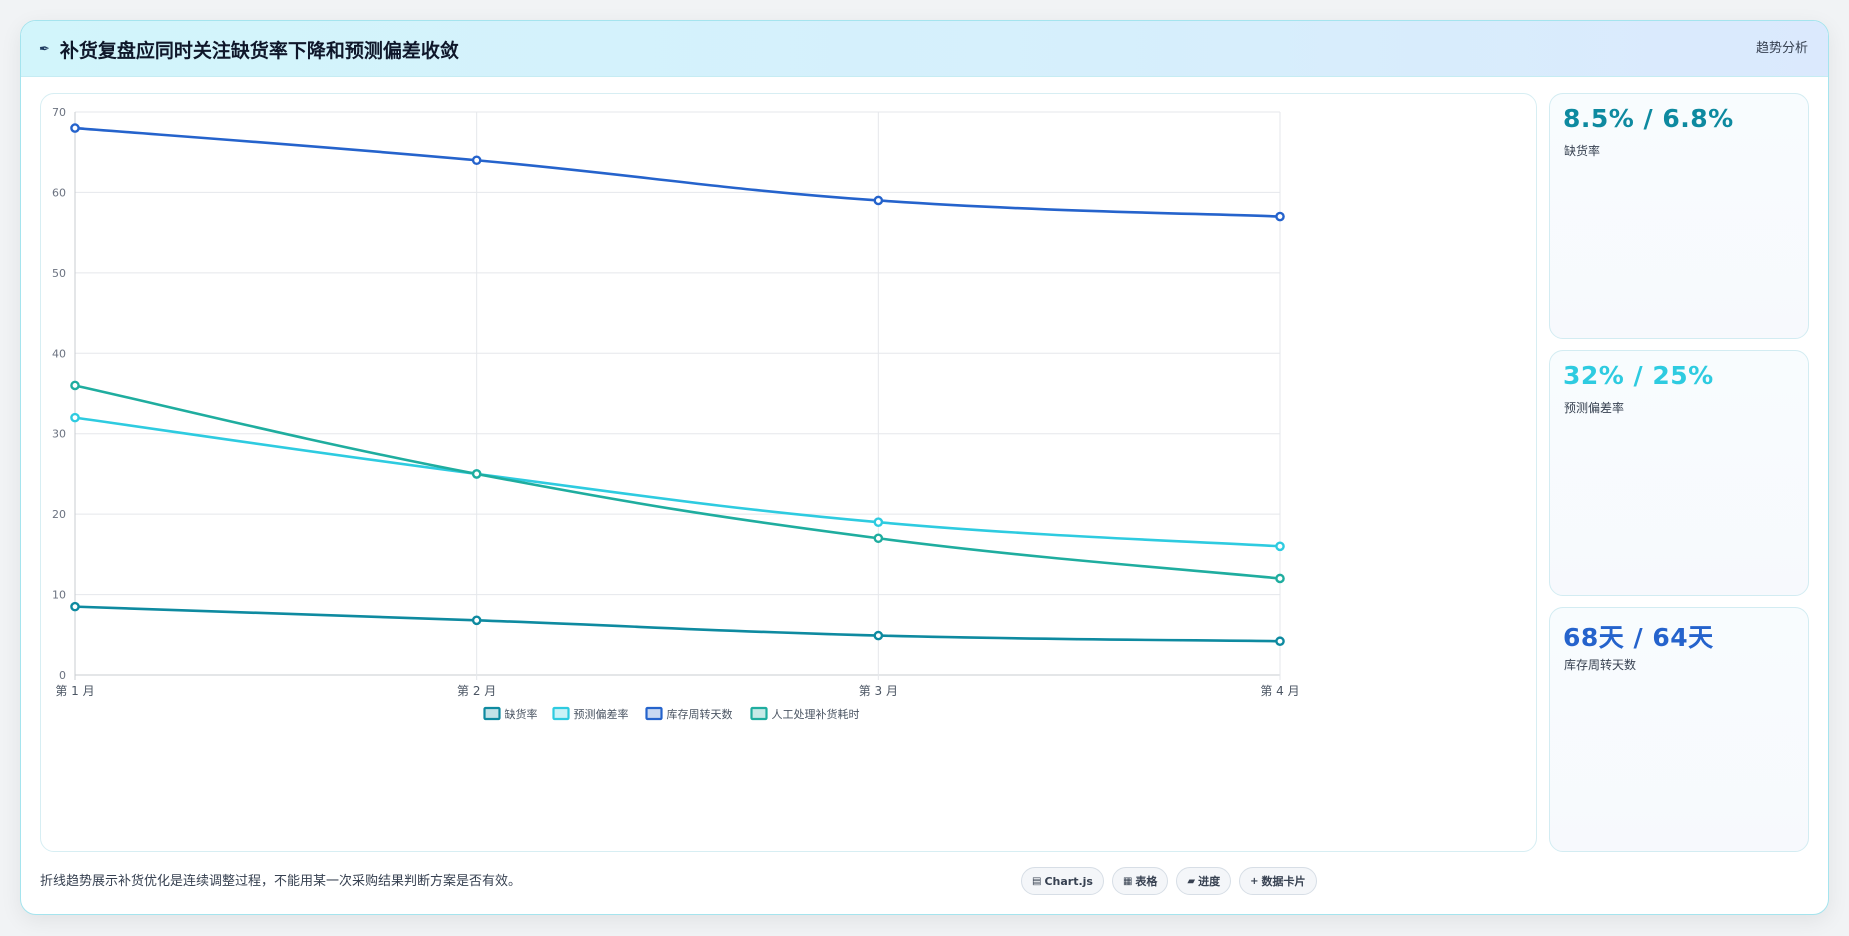  Describe the element at coordinates (59, 434) in the screenshot. I see `y-tick-label: 30` at that location.